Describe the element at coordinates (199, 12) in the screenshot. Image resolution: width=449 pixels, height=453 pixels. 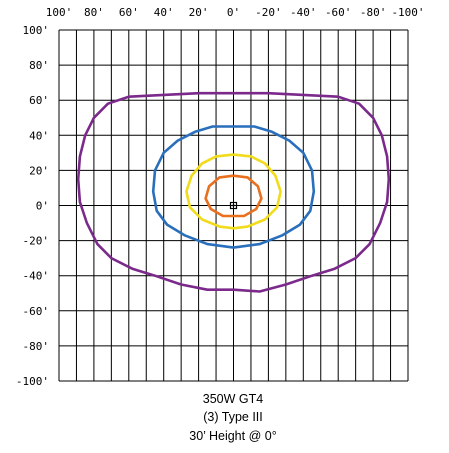
I see `x-tick-label: 20'` at that location.